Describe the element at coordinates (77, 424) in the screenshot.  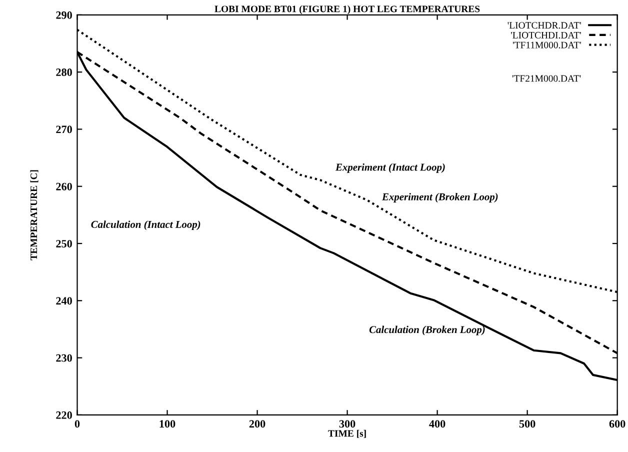
I see `x-tick-label: 0` at that location.